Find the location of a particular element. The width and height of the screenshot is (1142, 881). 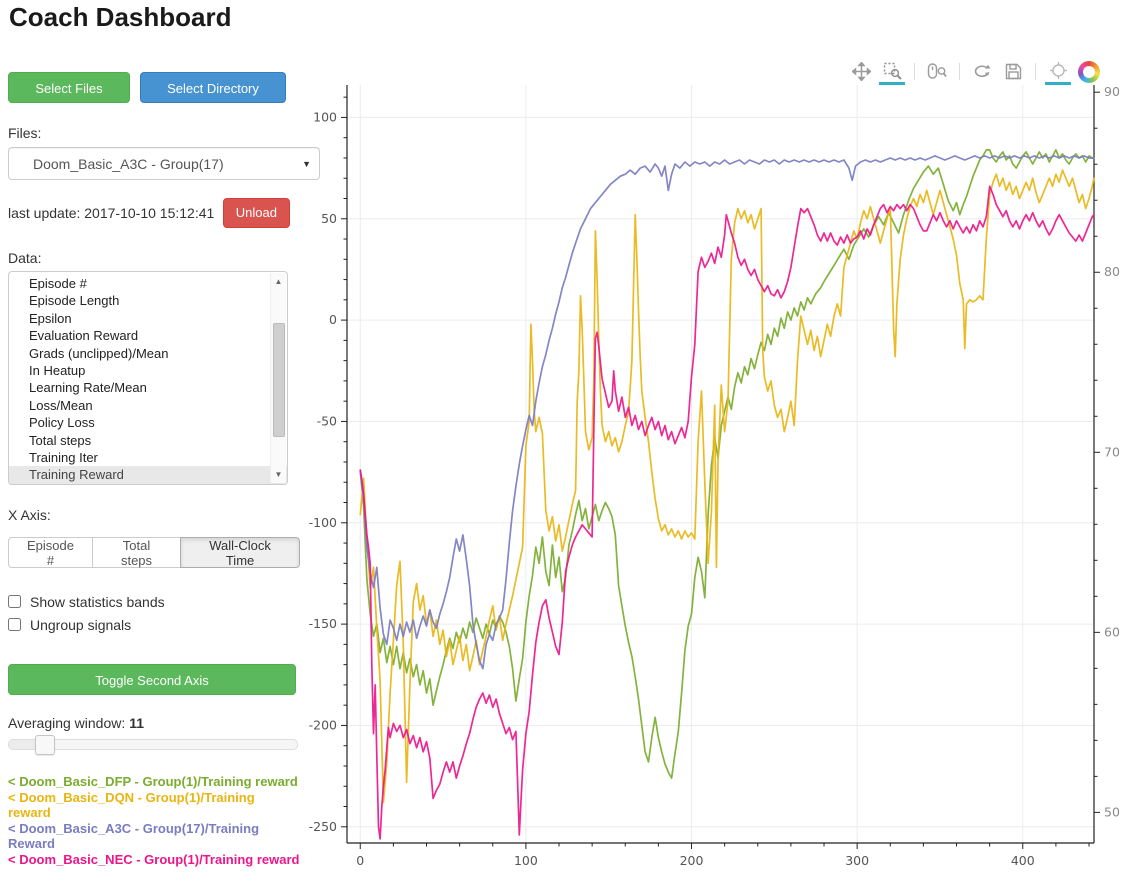

x-axis-option-wall-clock-time: Wall-Clock Time is located at coordinates (240, 552).